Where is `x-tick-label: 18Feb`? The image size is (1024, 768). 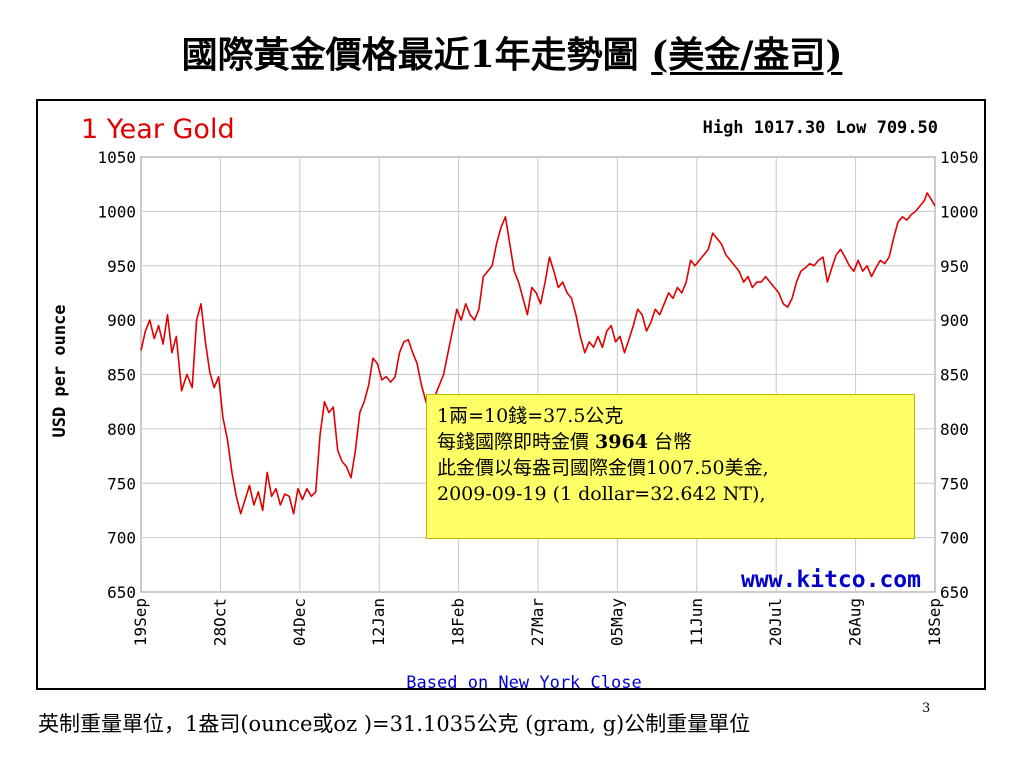
x-tick-label: 18Feb is located at coordinates (458, 622).